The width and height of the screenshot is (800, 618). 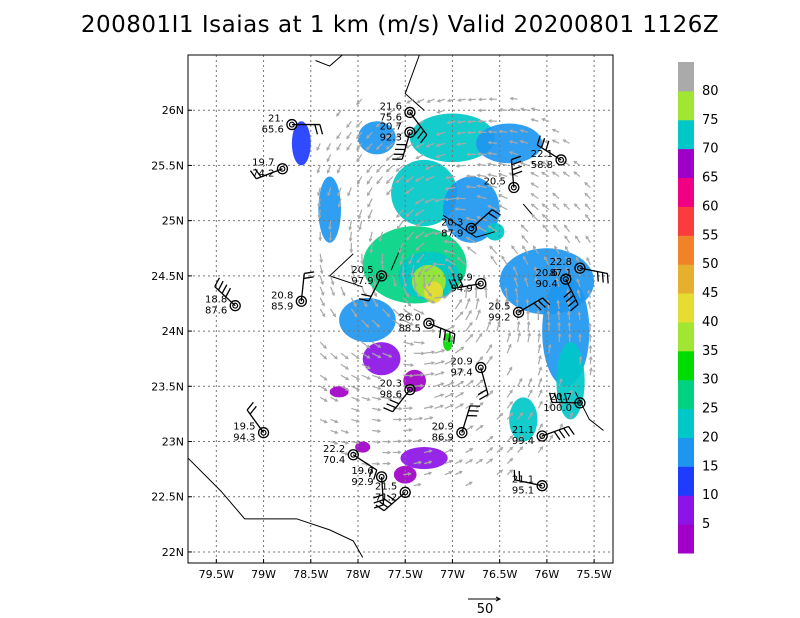 I want to click on colorbar-segment, so click(x=686, y=163).